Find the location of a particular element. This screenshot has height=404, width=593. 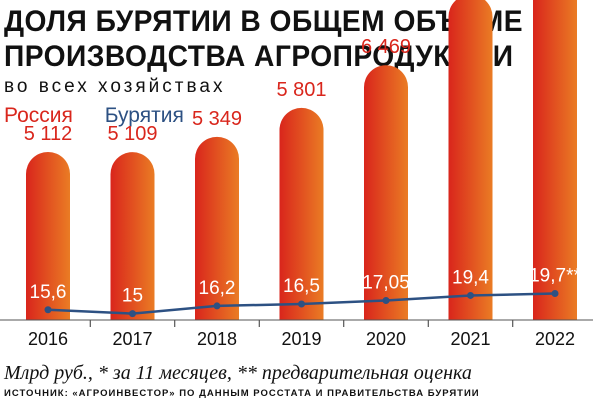

bar-2021 is located at coordinates (470, 160).